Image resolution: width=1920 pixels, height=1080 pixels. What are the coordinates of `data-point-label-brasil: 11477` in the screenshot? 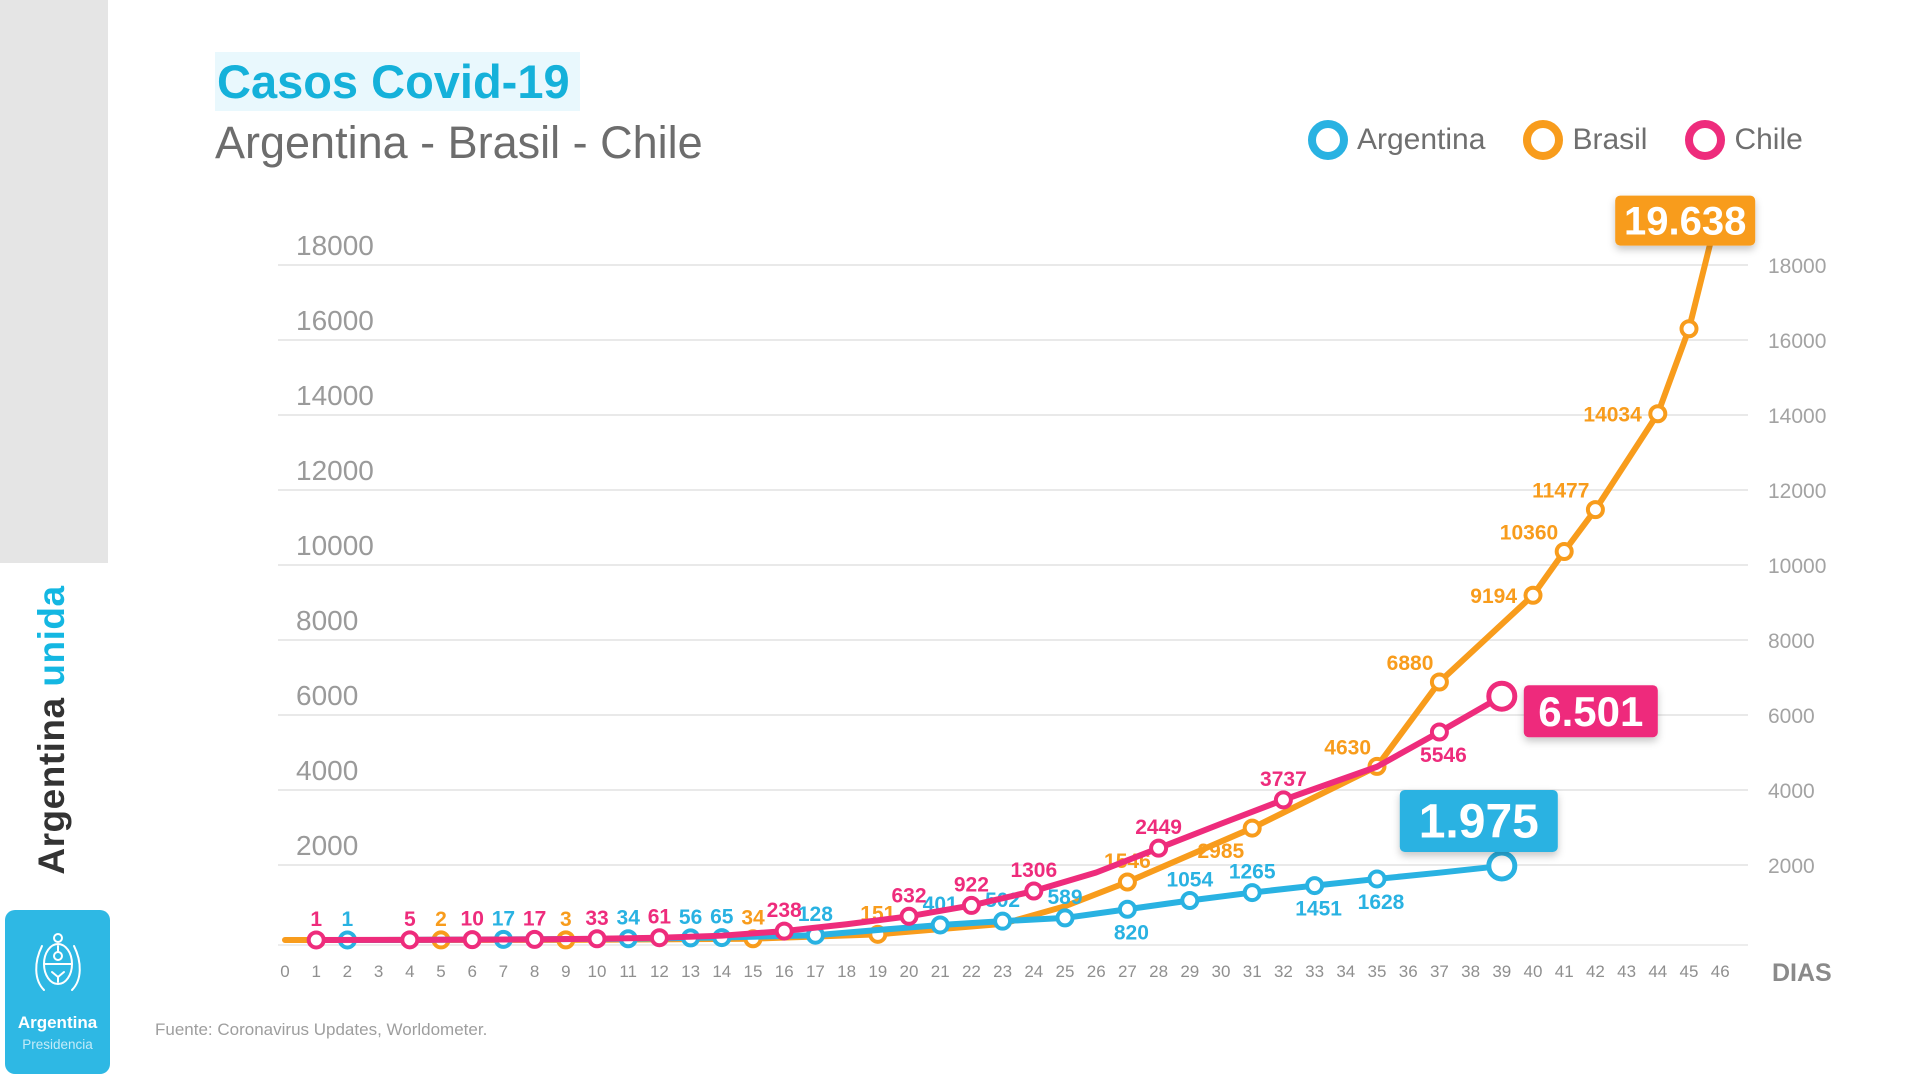 It's located at (1560, 491).